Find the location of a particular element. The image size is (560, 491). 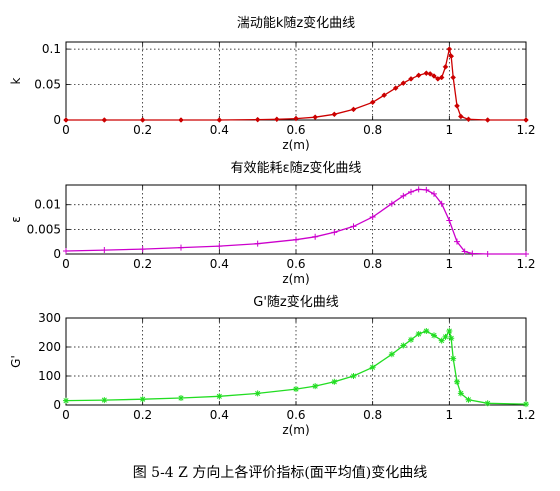

y-axis-label: k is located at coordinates (16, 80).